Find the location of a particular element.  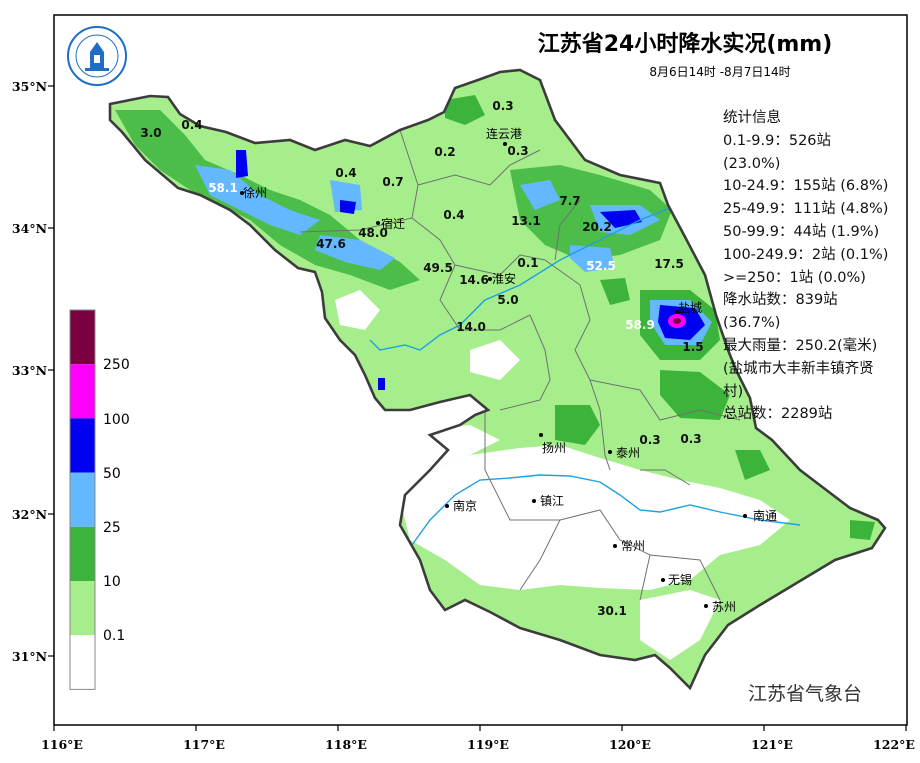

rain-value: 0.2 is located at coordinates (444, 152).